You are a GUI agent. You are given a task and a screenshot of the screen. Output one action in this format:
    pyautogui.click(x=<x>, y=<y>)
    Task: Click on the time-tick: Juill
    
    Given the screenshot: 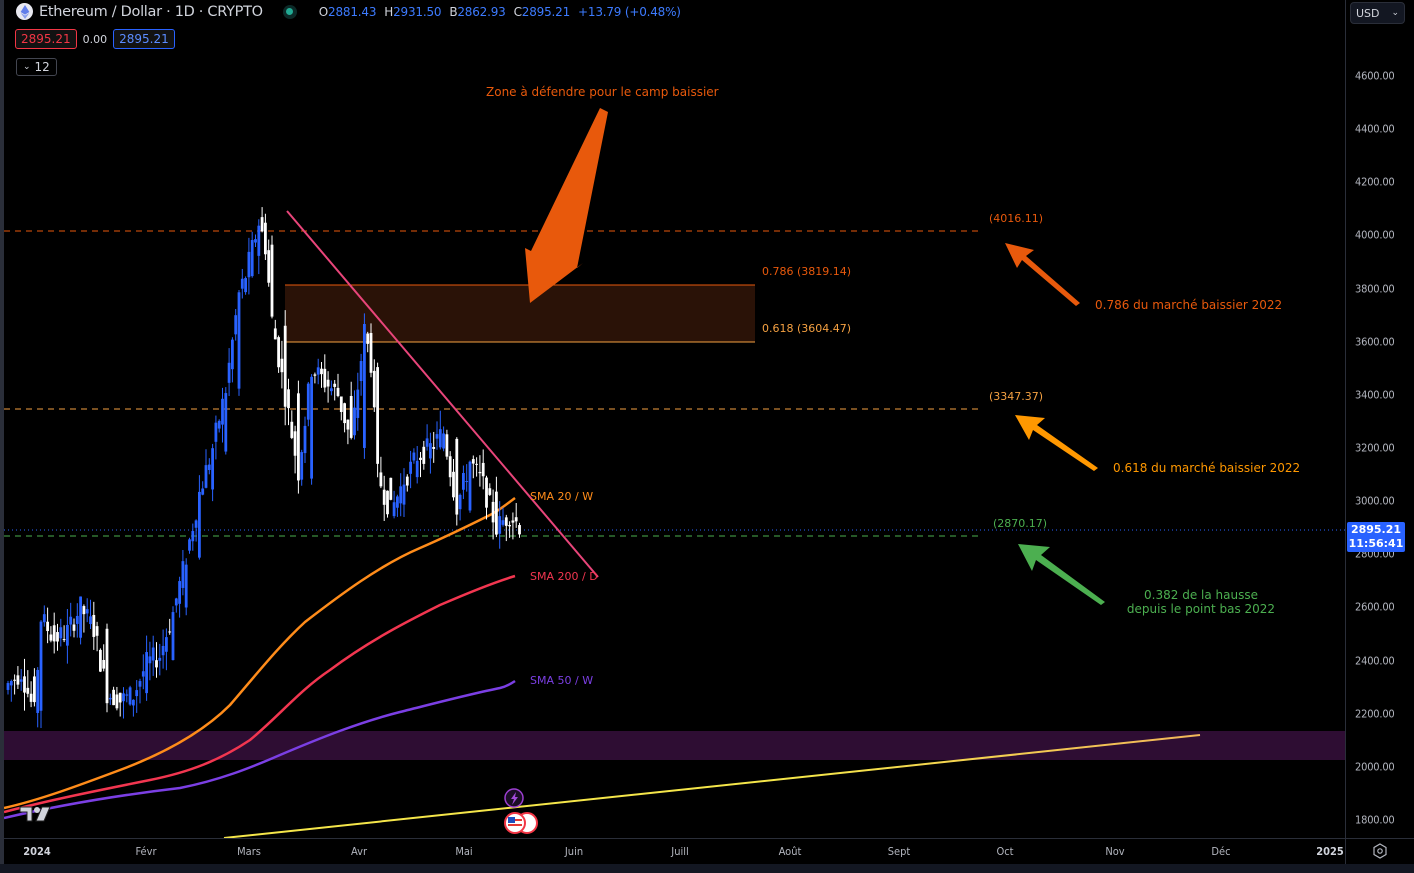 What is the action you would take?
    pyautogui.click(x=680, y=851)
    